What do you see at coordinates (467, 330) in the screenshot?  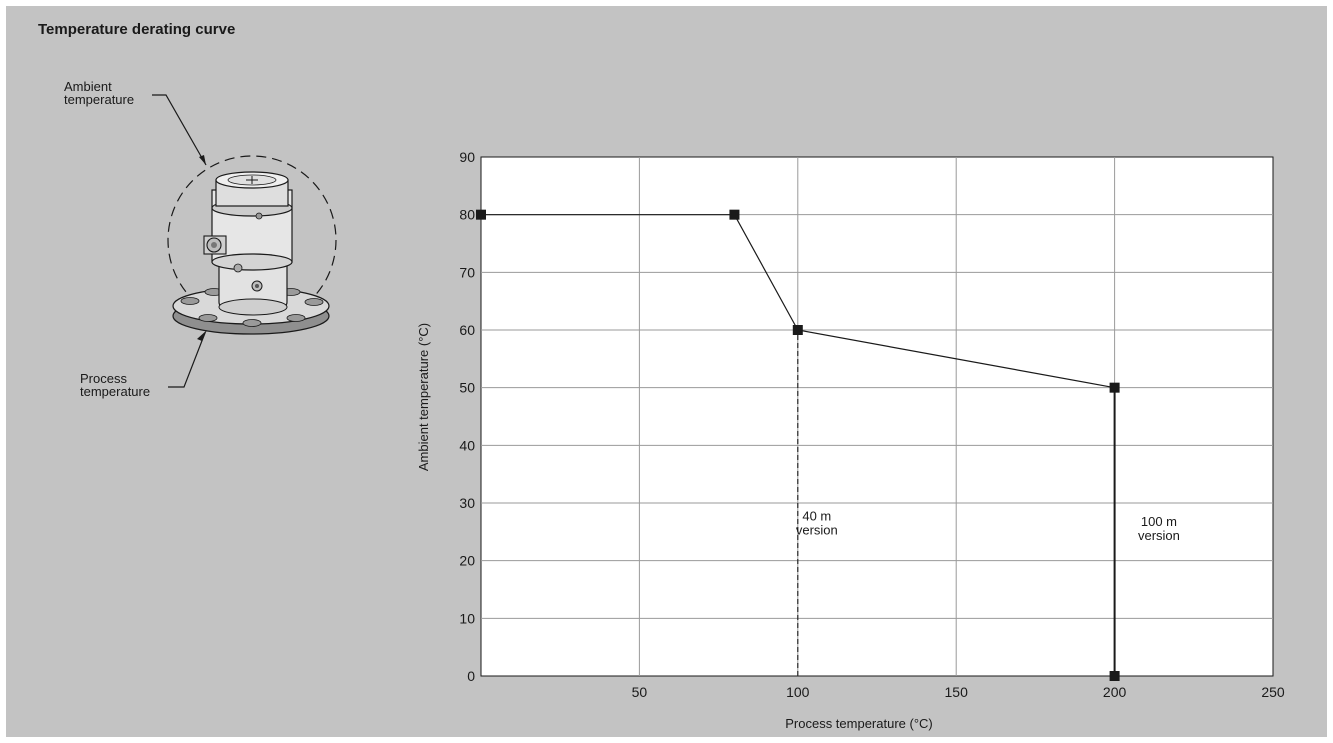 I see `y-tick-label: 60` at bounding box center [467, 330].